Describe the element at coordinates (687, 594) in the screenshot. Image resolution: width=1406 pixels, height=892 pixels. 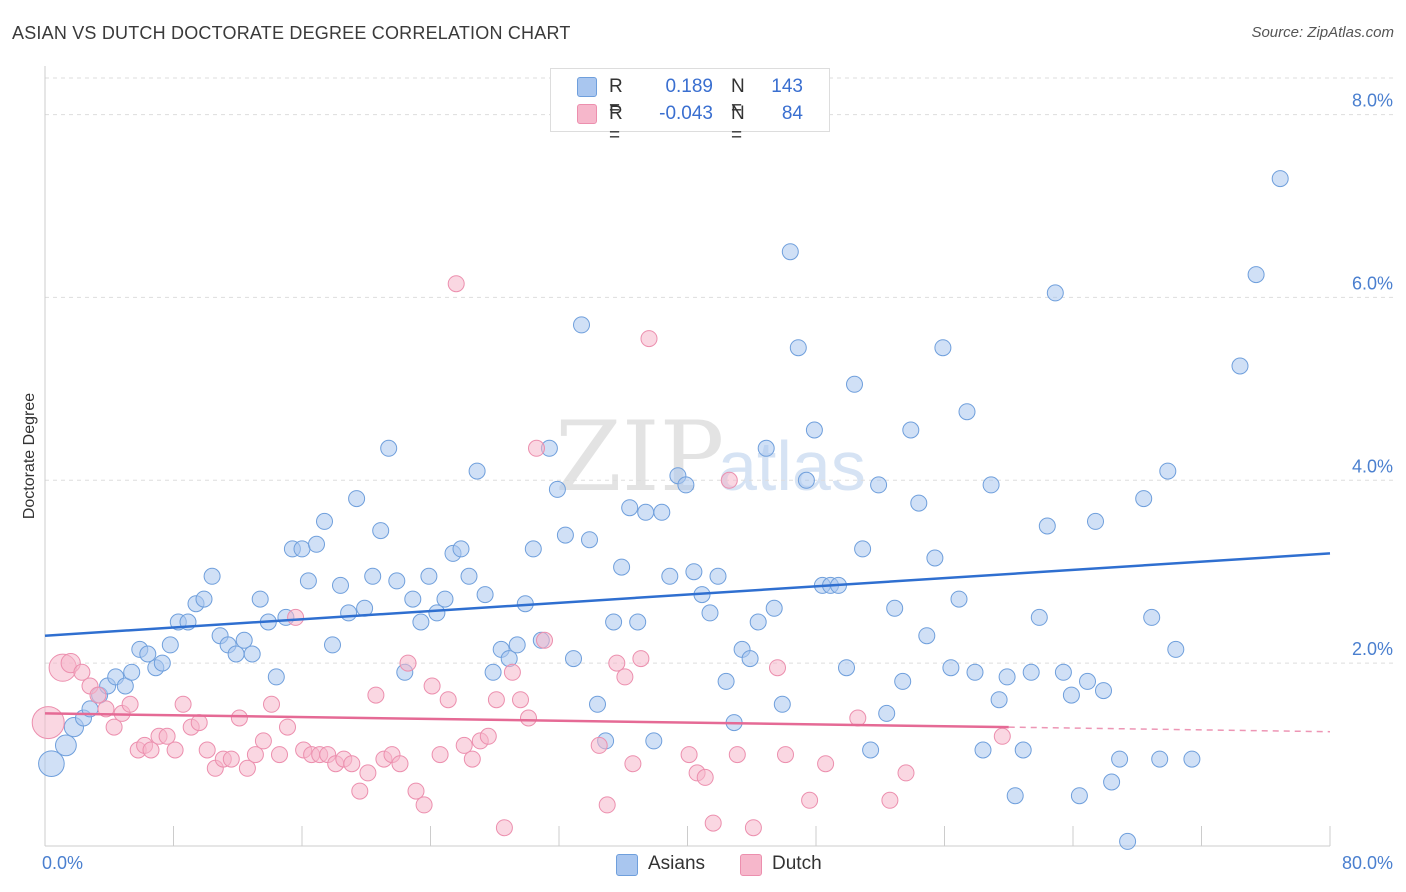
I see `asian-trend-line` at that location.